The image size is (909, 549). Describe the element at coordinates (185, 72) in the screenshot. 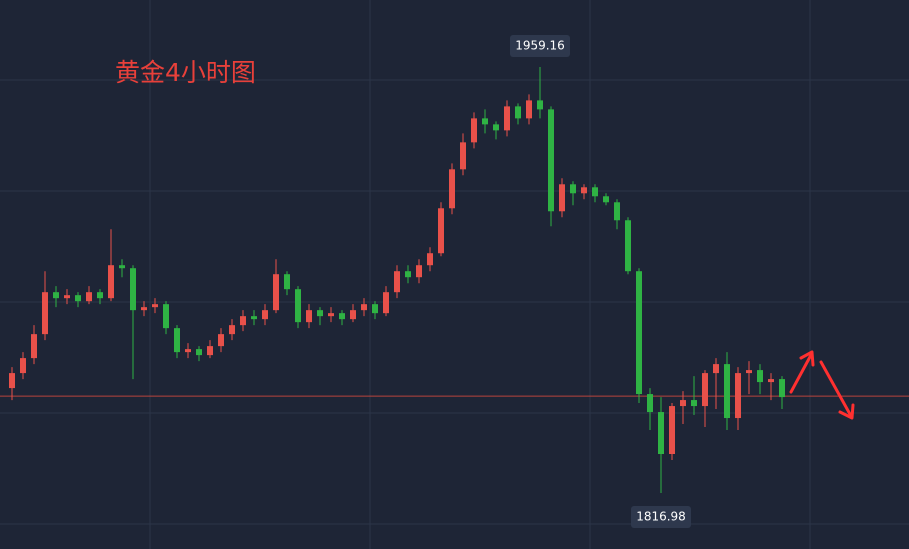

I see `chart-title: 黄金4小时图` at that location.